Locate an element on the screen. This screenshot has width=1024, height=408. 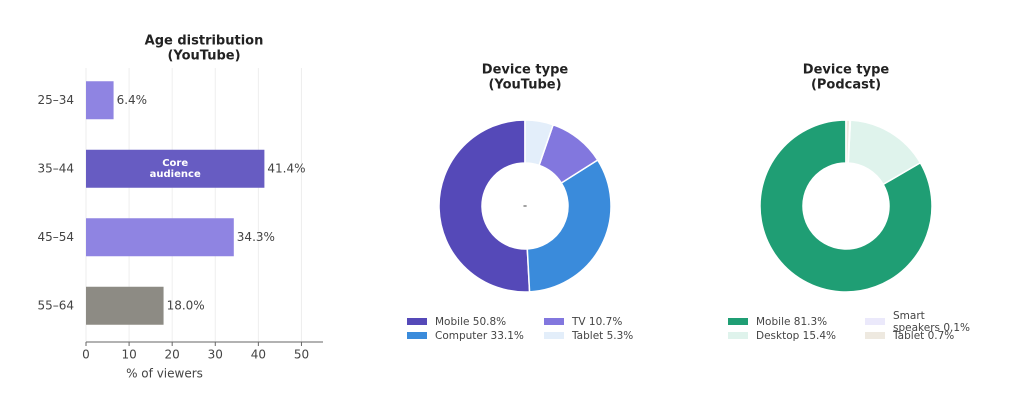
legend-label: TV 10.7% is located at coordinates (596, 322).